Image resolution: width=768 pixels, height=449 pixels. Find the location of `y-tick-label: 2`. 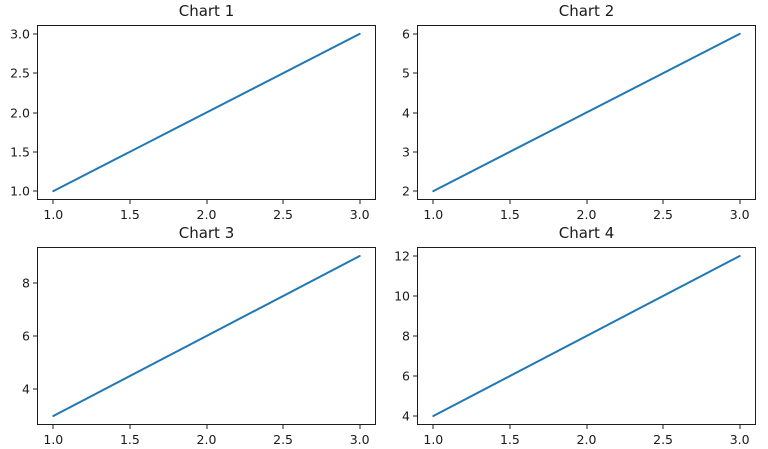

y-tick-label: 2 is located at coordinates (406, 191).